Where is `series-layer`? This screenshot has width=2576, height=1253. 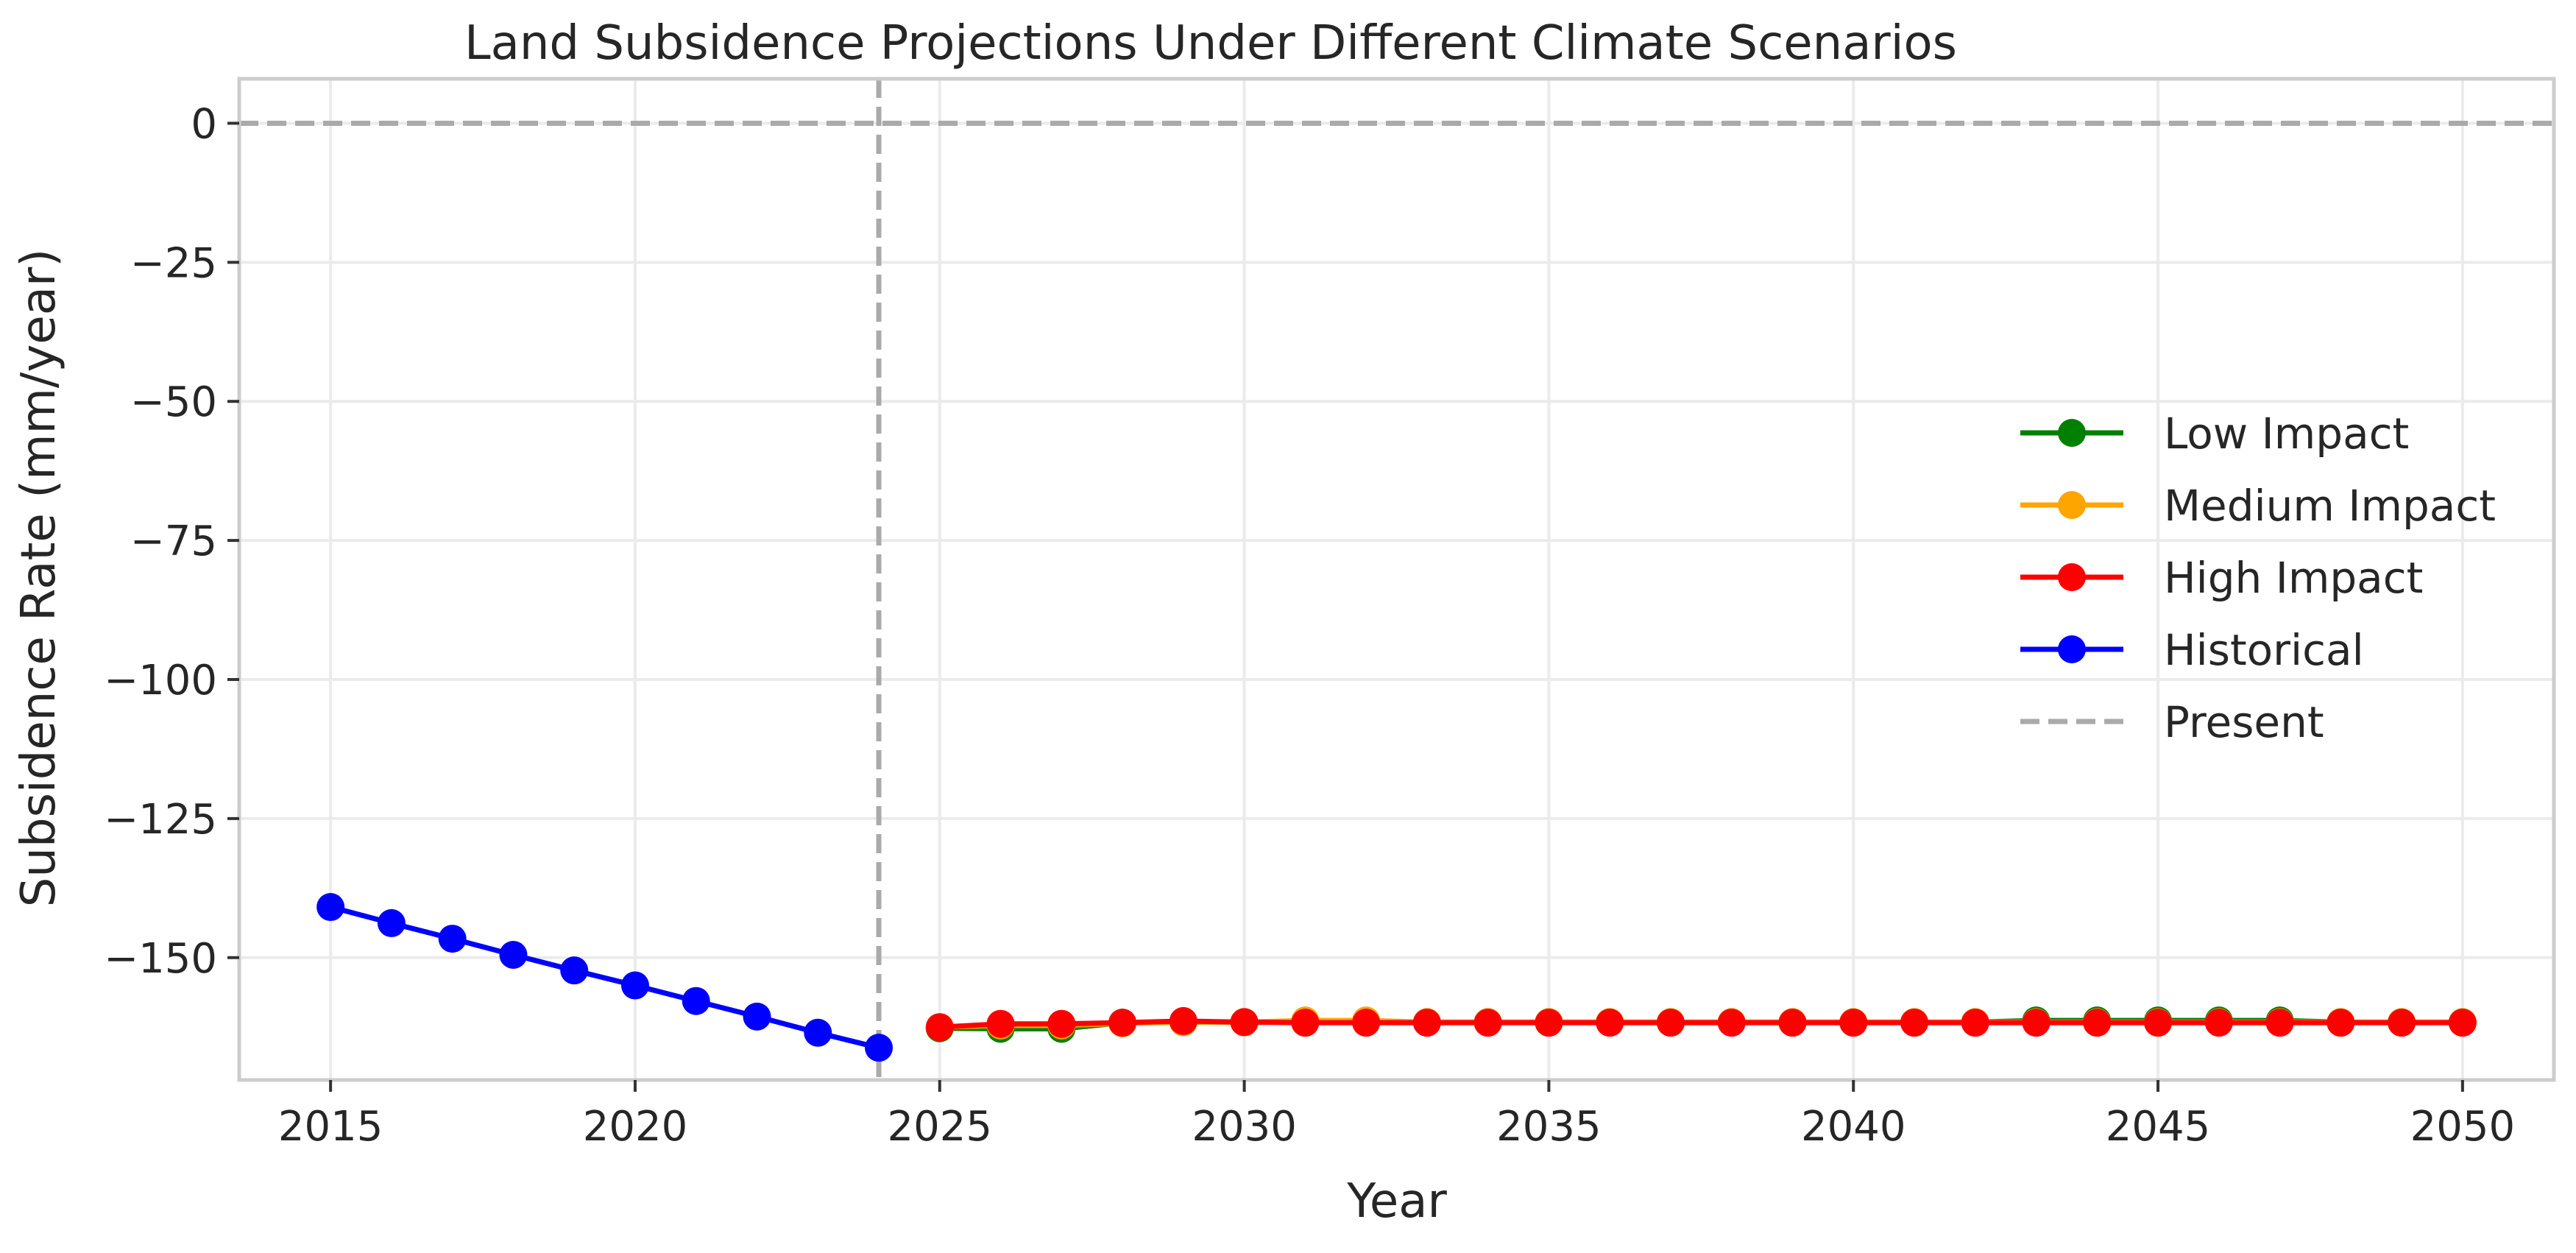
series-layer is located at coordinates (1396, 977).